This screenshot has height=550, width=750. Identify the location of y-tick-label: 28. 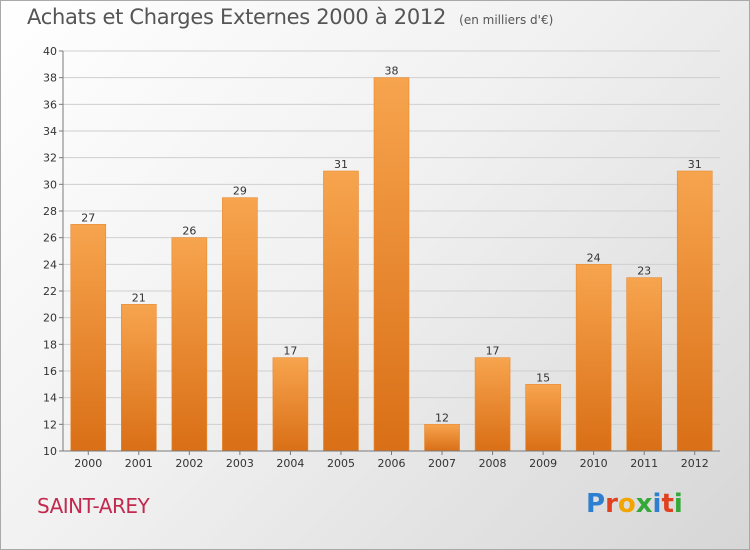
(50, 211).